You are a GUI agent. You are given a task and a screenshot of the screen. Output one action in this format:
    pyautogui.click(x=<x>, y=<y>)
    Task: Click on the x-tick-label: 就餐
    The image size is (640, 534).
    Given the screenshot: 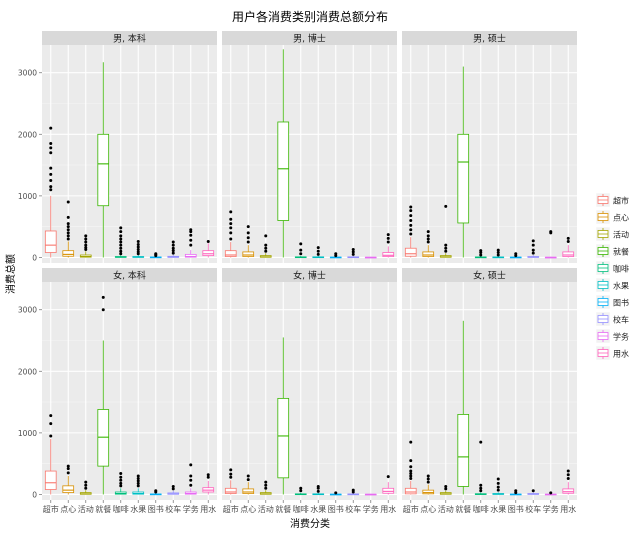 What is the action you would take?
    pyautogui.click(x=103, y=509)
    